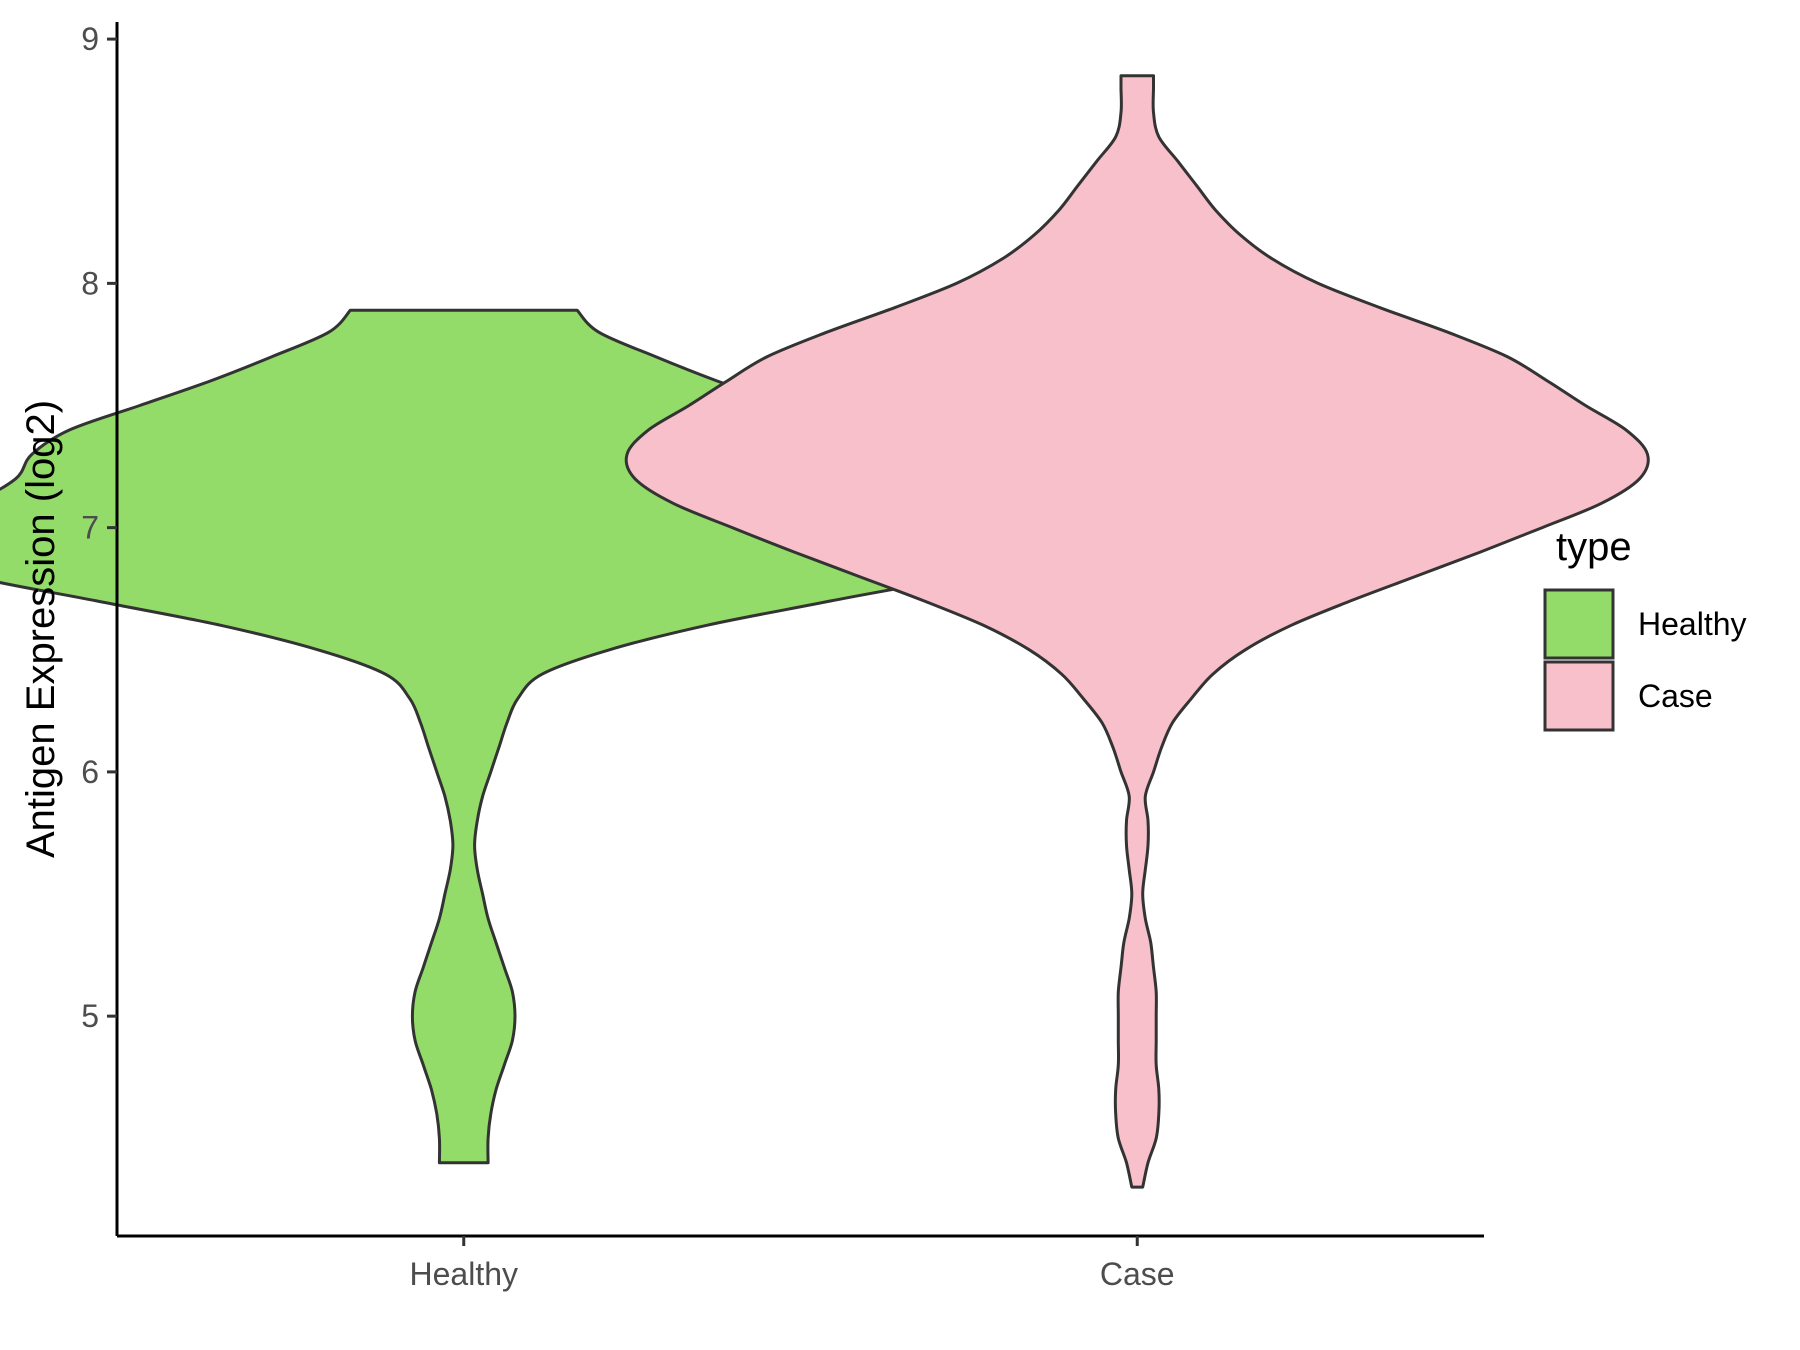 The height and width of the screenshot is (1350, 1800). I want to click on legend-label-case: Case, so click(1675, 696).